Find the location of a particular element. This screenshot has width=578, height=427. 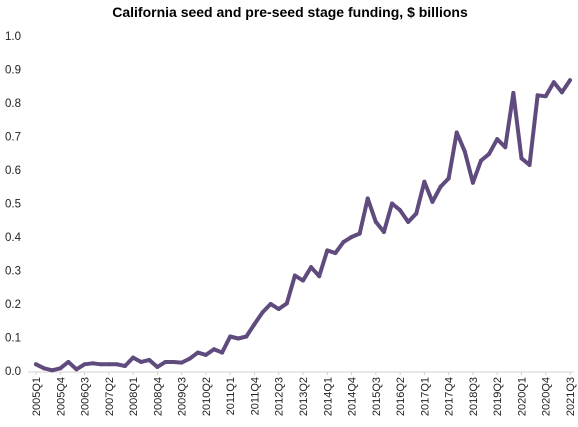

x-tick-label: 2013Q2 is located at coordinates (304, 396).